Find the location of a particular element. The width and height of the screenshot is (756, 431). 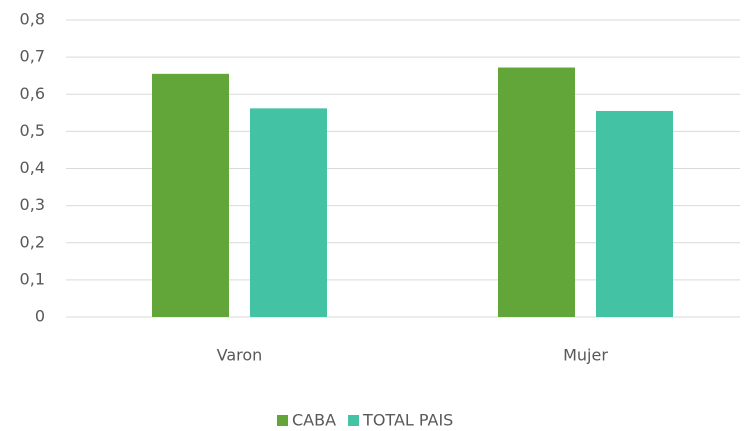

y-tick-label: 0 is located at coordinates (40, 316).